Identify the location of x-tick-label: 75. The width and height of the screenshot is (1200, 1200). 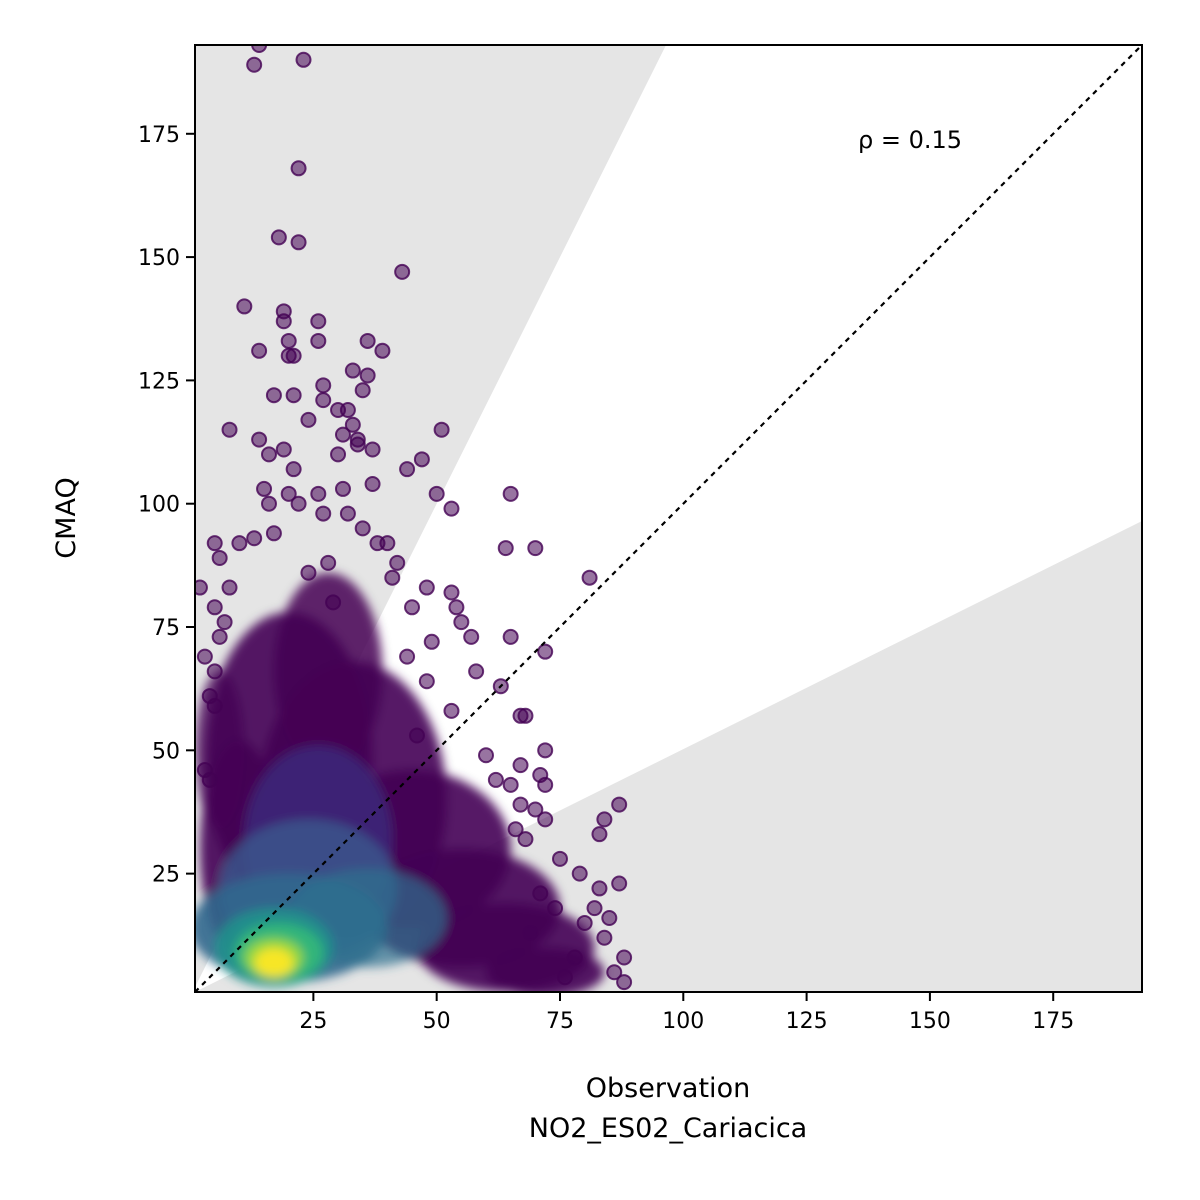
(560, 1021).